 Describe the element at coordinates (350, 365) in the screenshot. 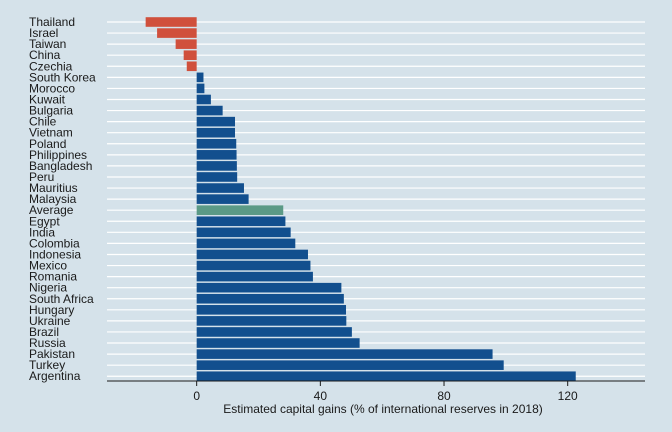

I see `bar-turkey` at that location.